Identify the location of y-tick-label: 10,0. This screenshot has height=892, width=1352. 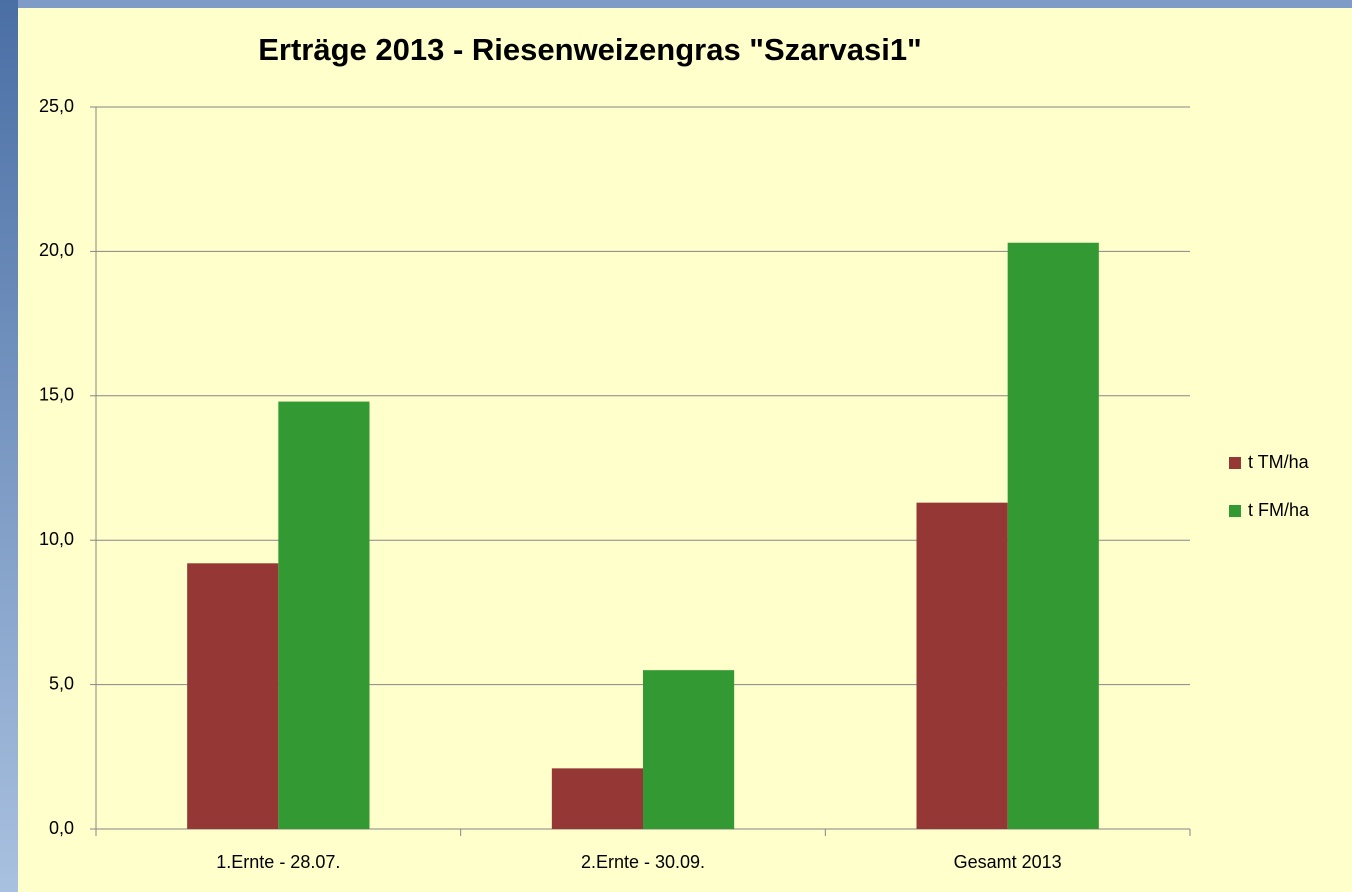
(56, 539).